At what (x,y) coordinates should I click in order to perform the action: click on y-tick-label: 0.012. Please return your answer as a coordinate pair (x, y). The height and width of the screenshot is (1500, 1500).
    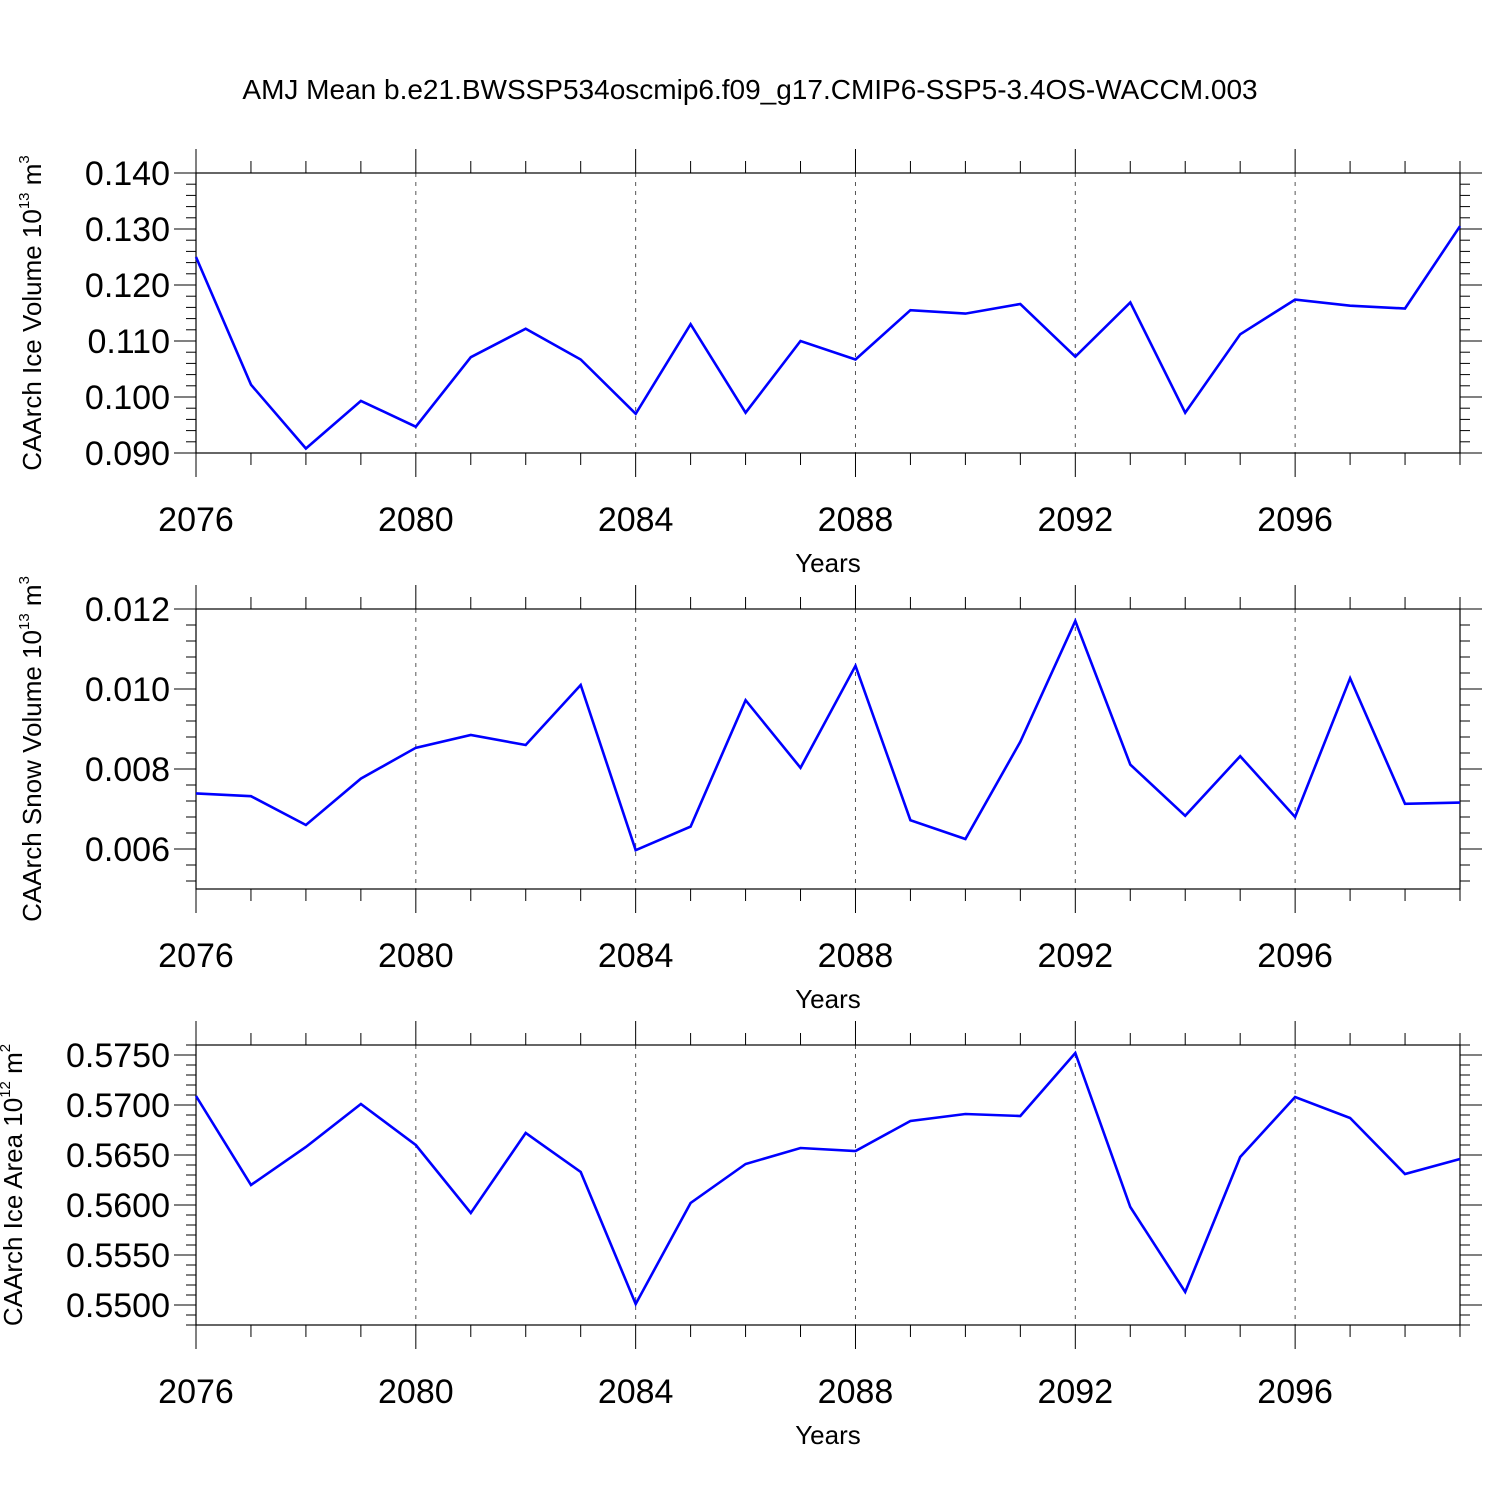
    Looking at the image, I should click on (127, 610).